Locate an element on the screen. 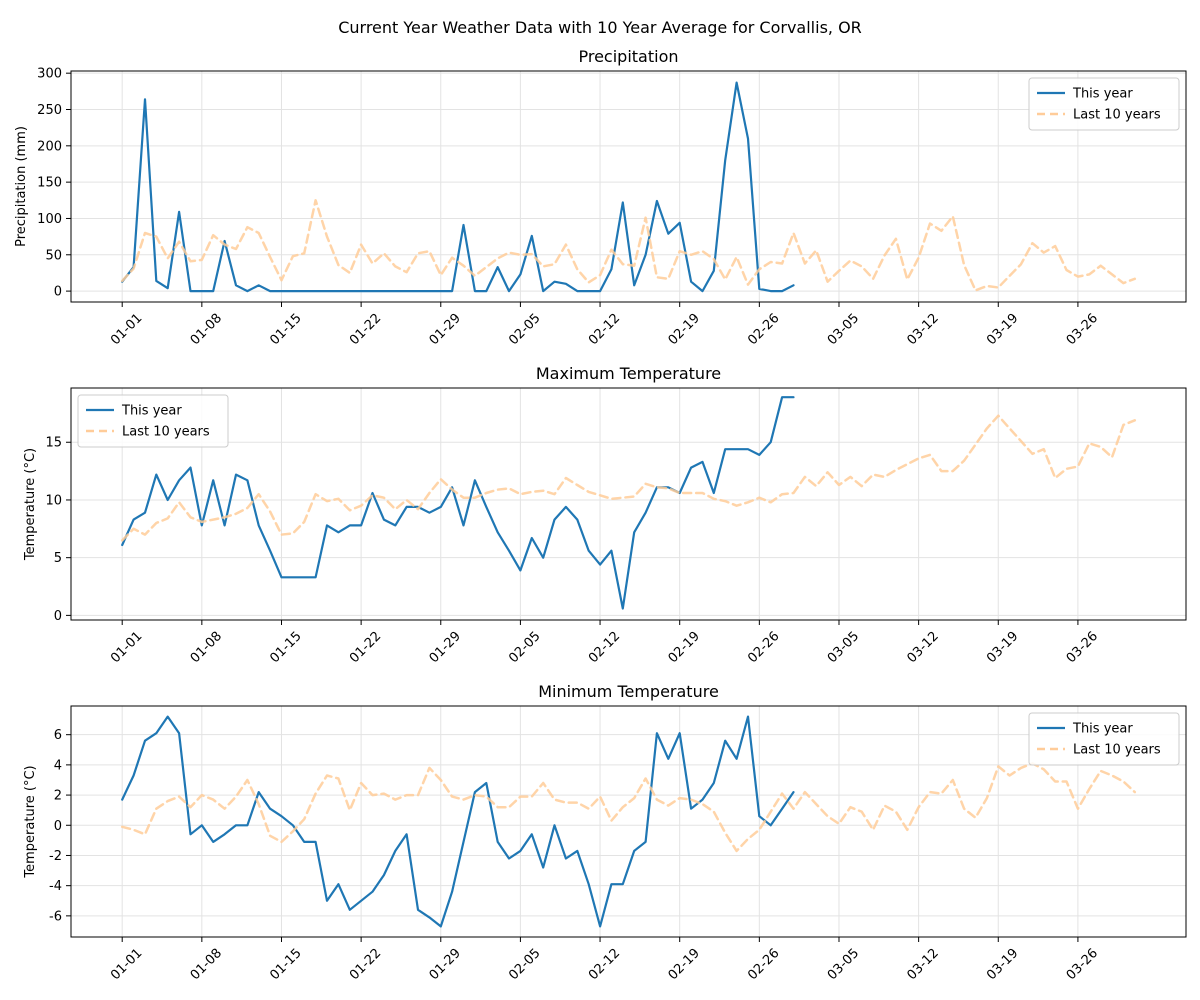 This screenshot has width=1200, height=1000. y-tick-label: 15 is located at coordinates (53, 443).